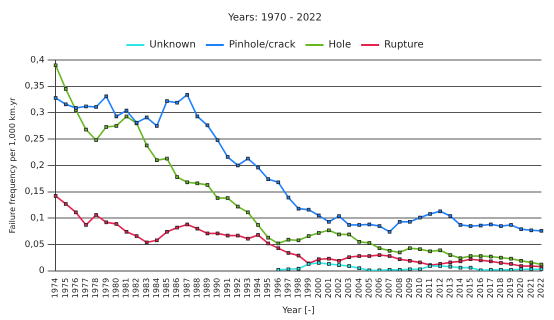 The image size is (554, 320). What do you see at coordinates (298, 311) in the screenshot?
I see `x-axis-title: Year [-]` at bounding box center [298, 311].